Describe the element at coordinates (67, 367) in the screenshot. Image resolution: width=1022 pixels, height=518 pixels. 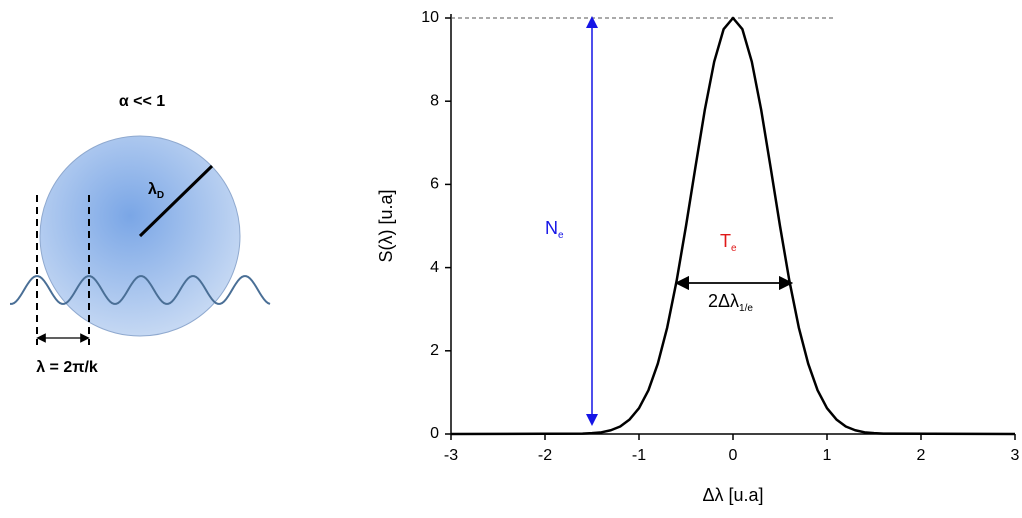
I see `wavelength-label: λ = 2π/k` at that location.